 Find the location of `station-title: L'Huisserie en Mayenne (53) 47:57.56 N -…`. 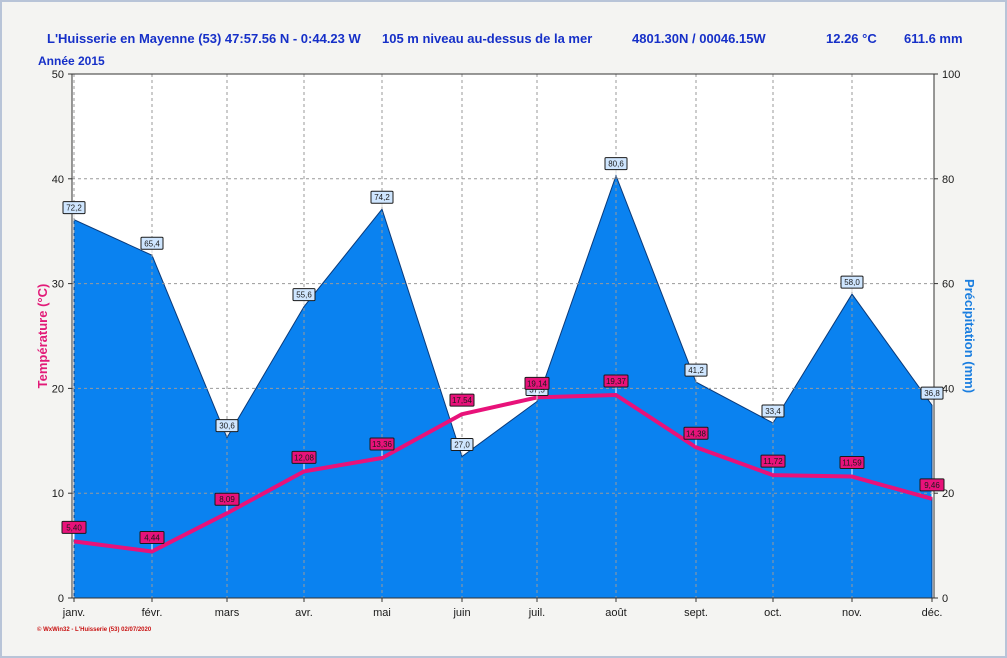

station-title: L'Huisserie en Mayenne (53) 47:57.56 N -… is located at coordinates (204, 38).